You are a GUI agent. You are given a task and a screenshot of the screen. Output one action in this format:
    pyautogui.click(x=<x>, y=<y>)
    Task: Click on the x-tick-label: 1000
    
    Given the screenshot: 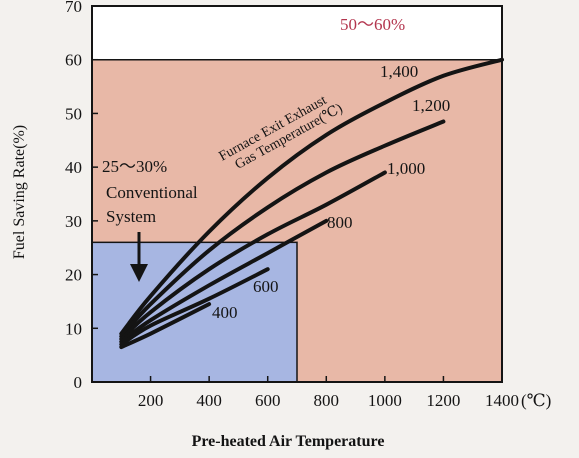 What is the action you would take?
    pyautogui.click(x=385, y=400)
    